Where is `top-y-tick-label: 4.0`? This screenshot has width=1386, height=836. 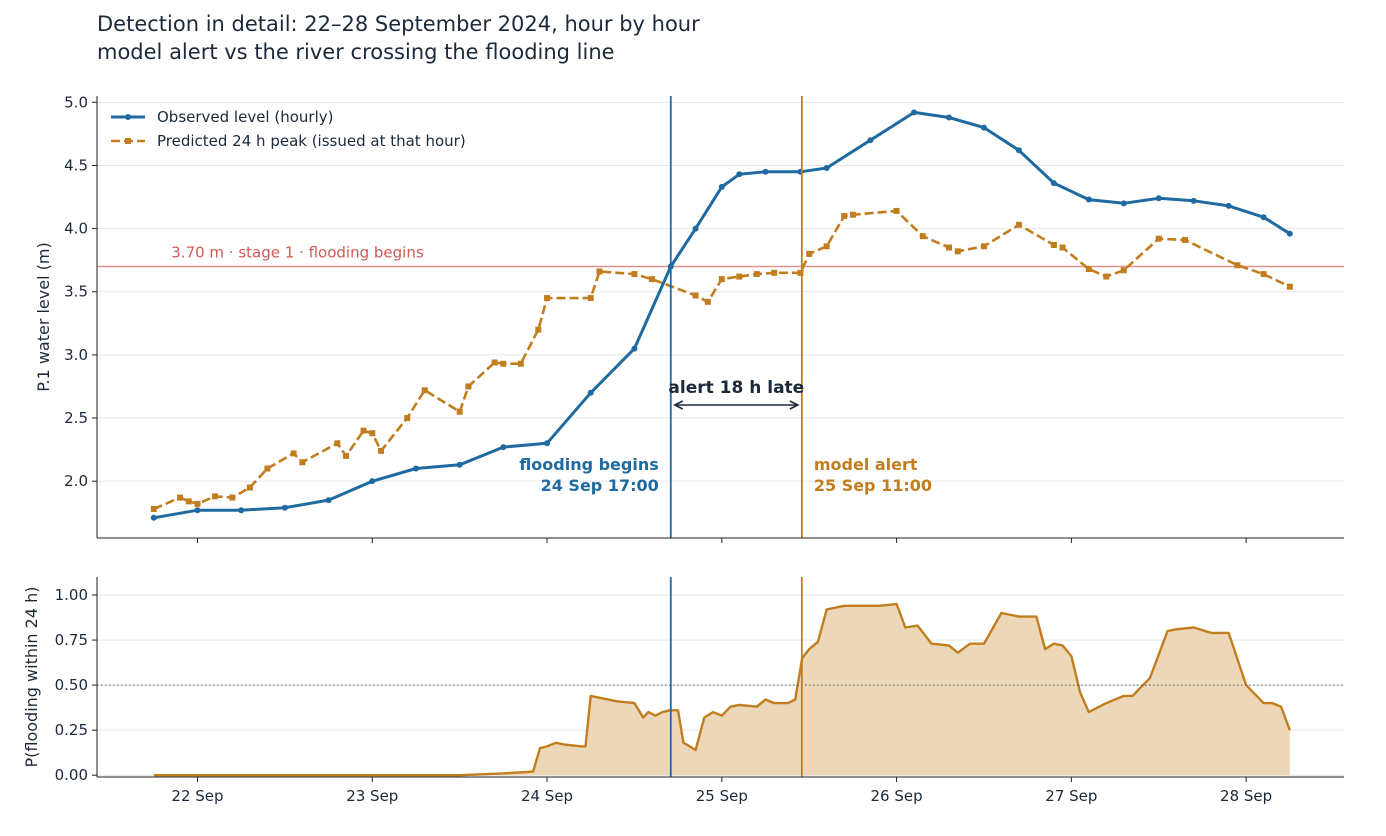 top-y-tick-label: 4.0 is located at coordinates (76, 229).